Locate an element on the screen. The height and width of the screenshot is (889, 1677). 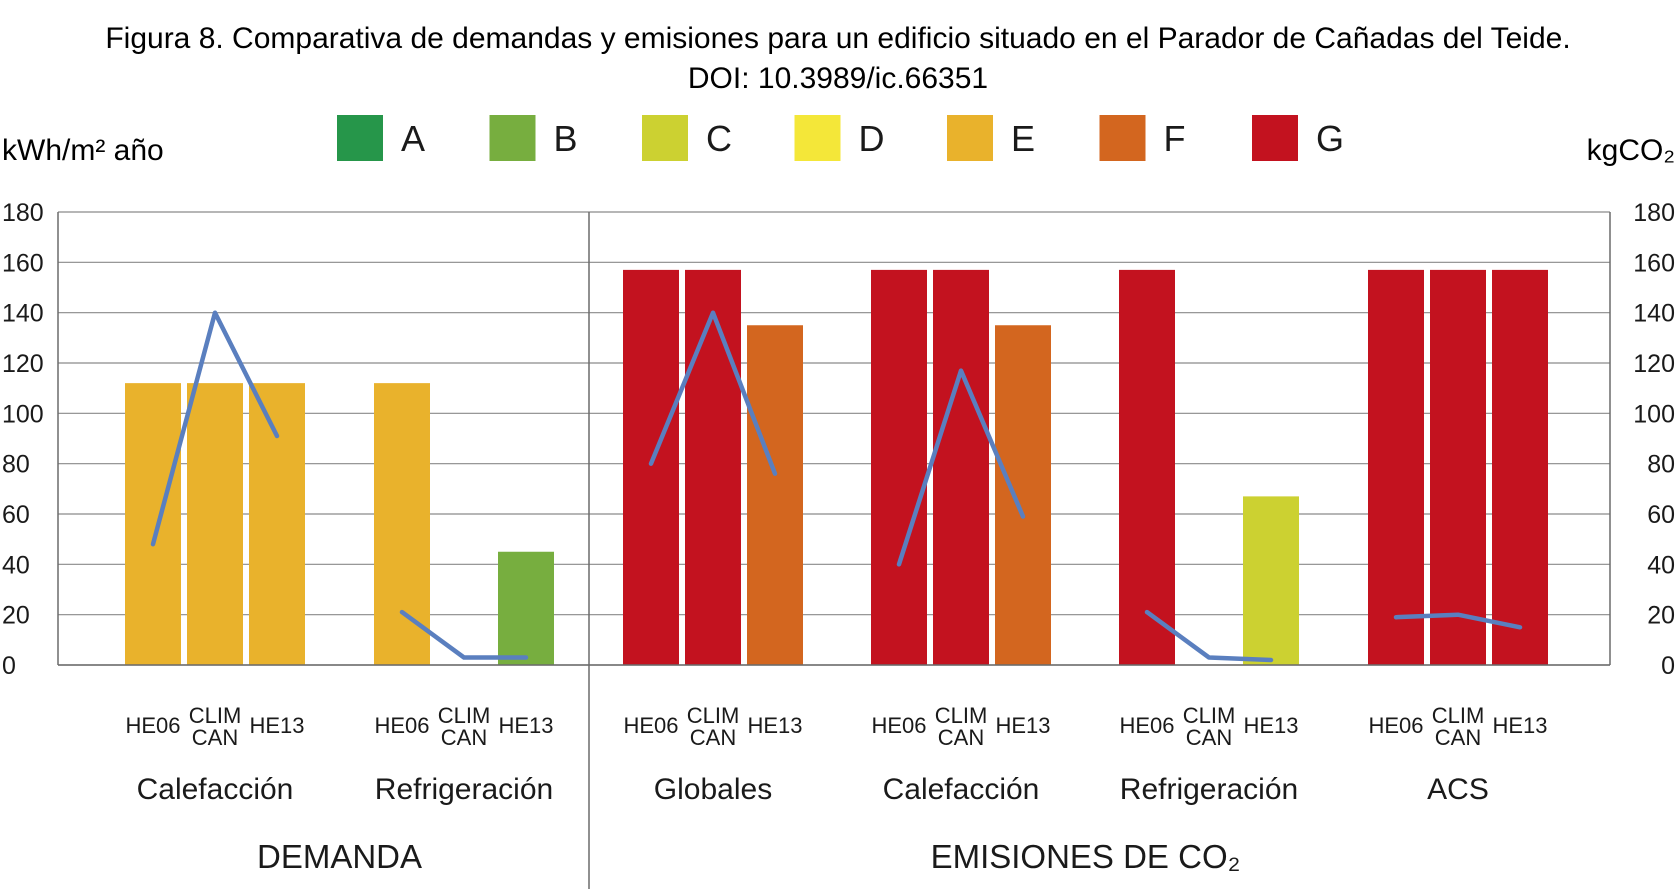
y-right-tick-20: 20 is located at coordinates (1661, 616).